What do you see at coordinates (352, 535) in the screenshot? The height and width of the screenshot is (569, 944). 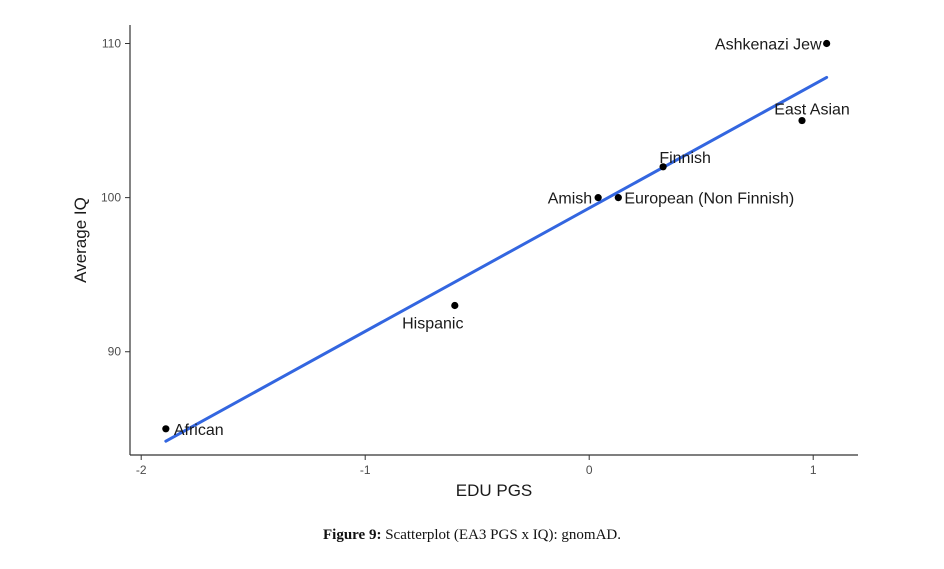 I see `figure-label: Figure 9:` at bounding box center [352, 535].